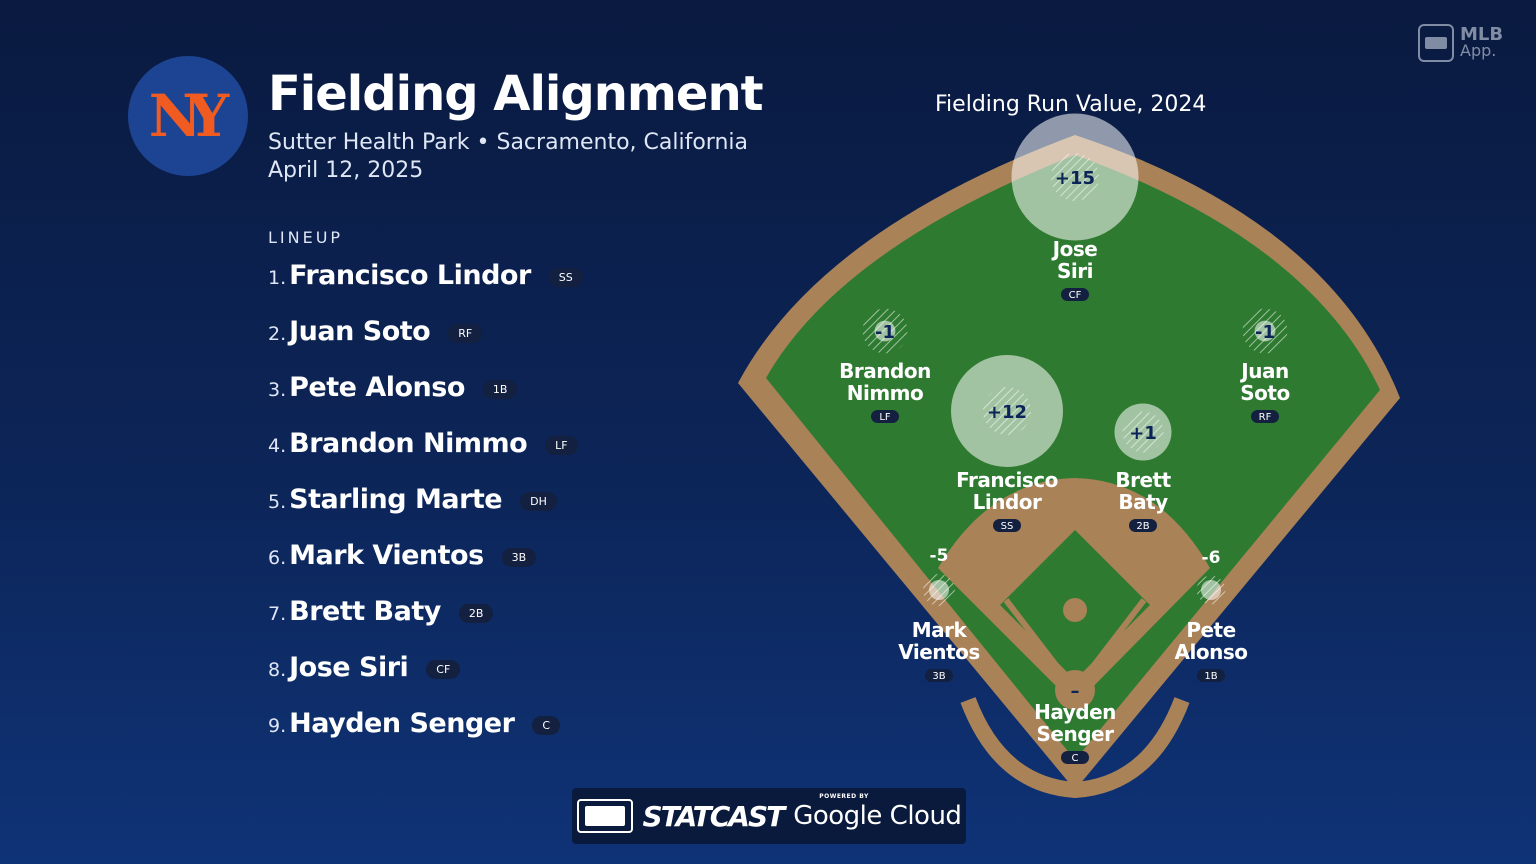 This screenshot has width=1536, height=864. What do you see at coordinates (410, 275) in the screenshot?
I see `lineup-player-name: Francisco Lindor` at bounding box center [410, 275].